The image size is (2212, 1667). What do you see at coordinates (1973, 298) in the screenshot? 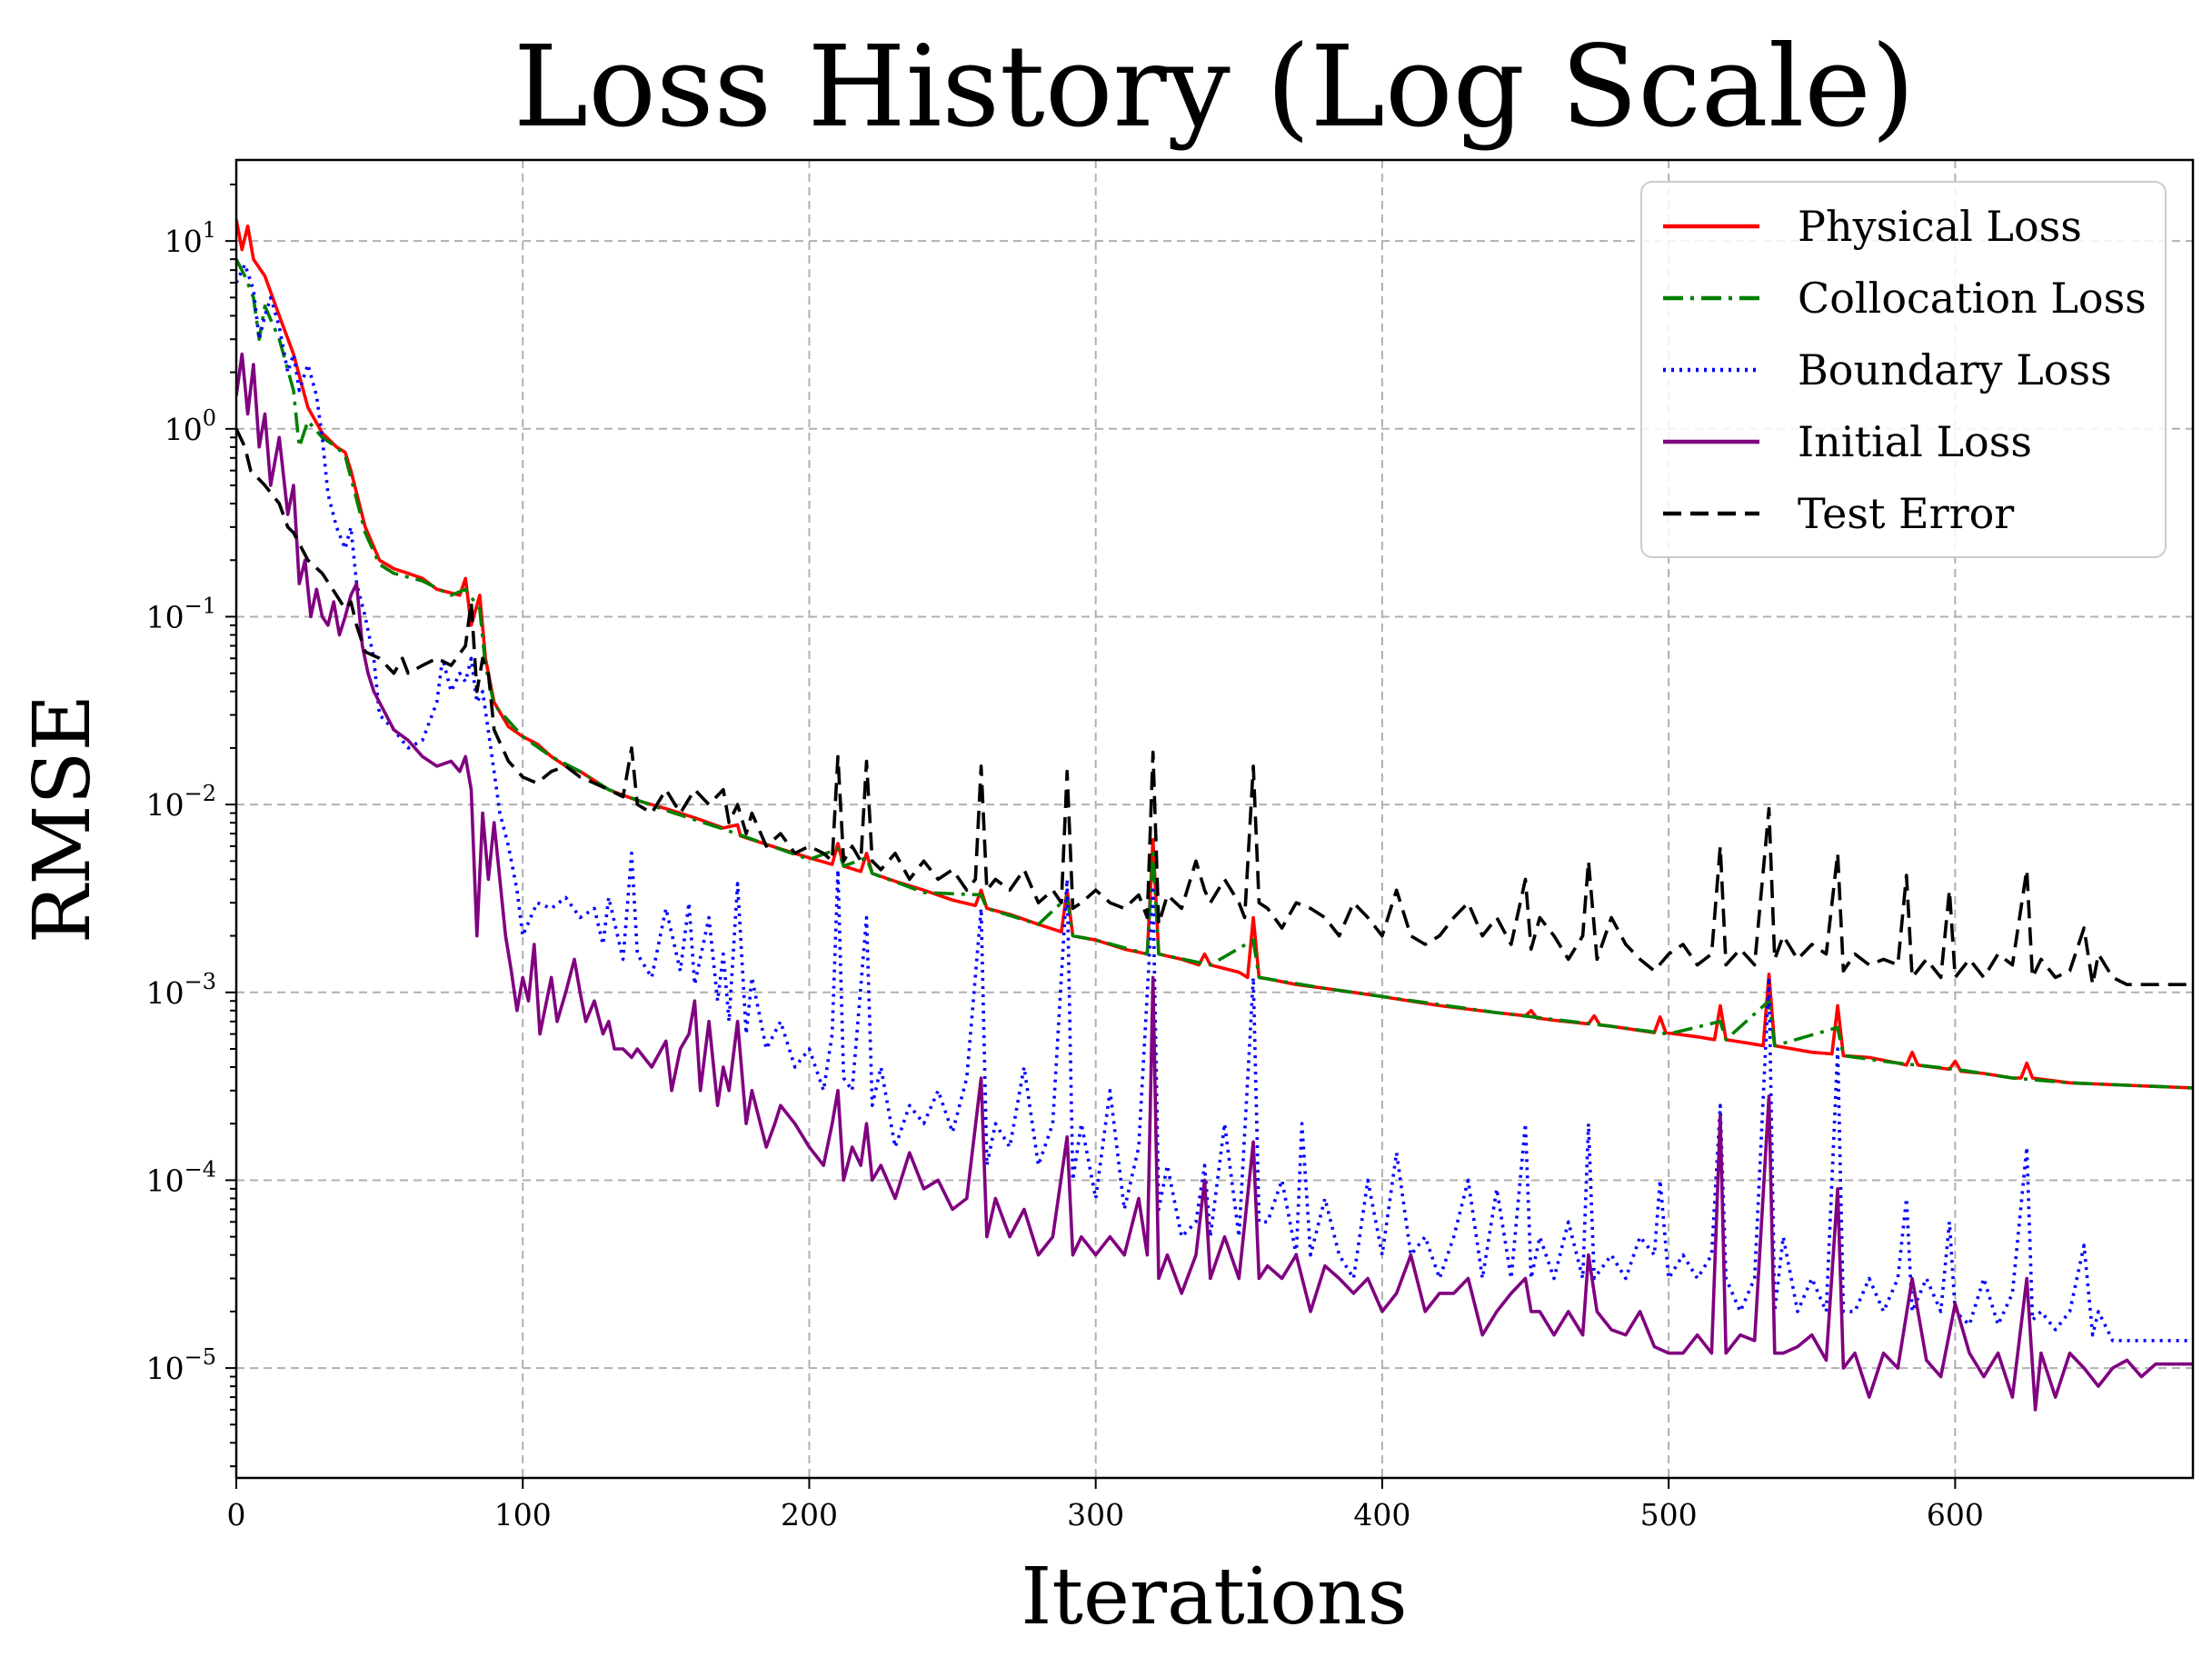
I see `legend-label: Collocation Loss` at bounding box center [1973, 298].